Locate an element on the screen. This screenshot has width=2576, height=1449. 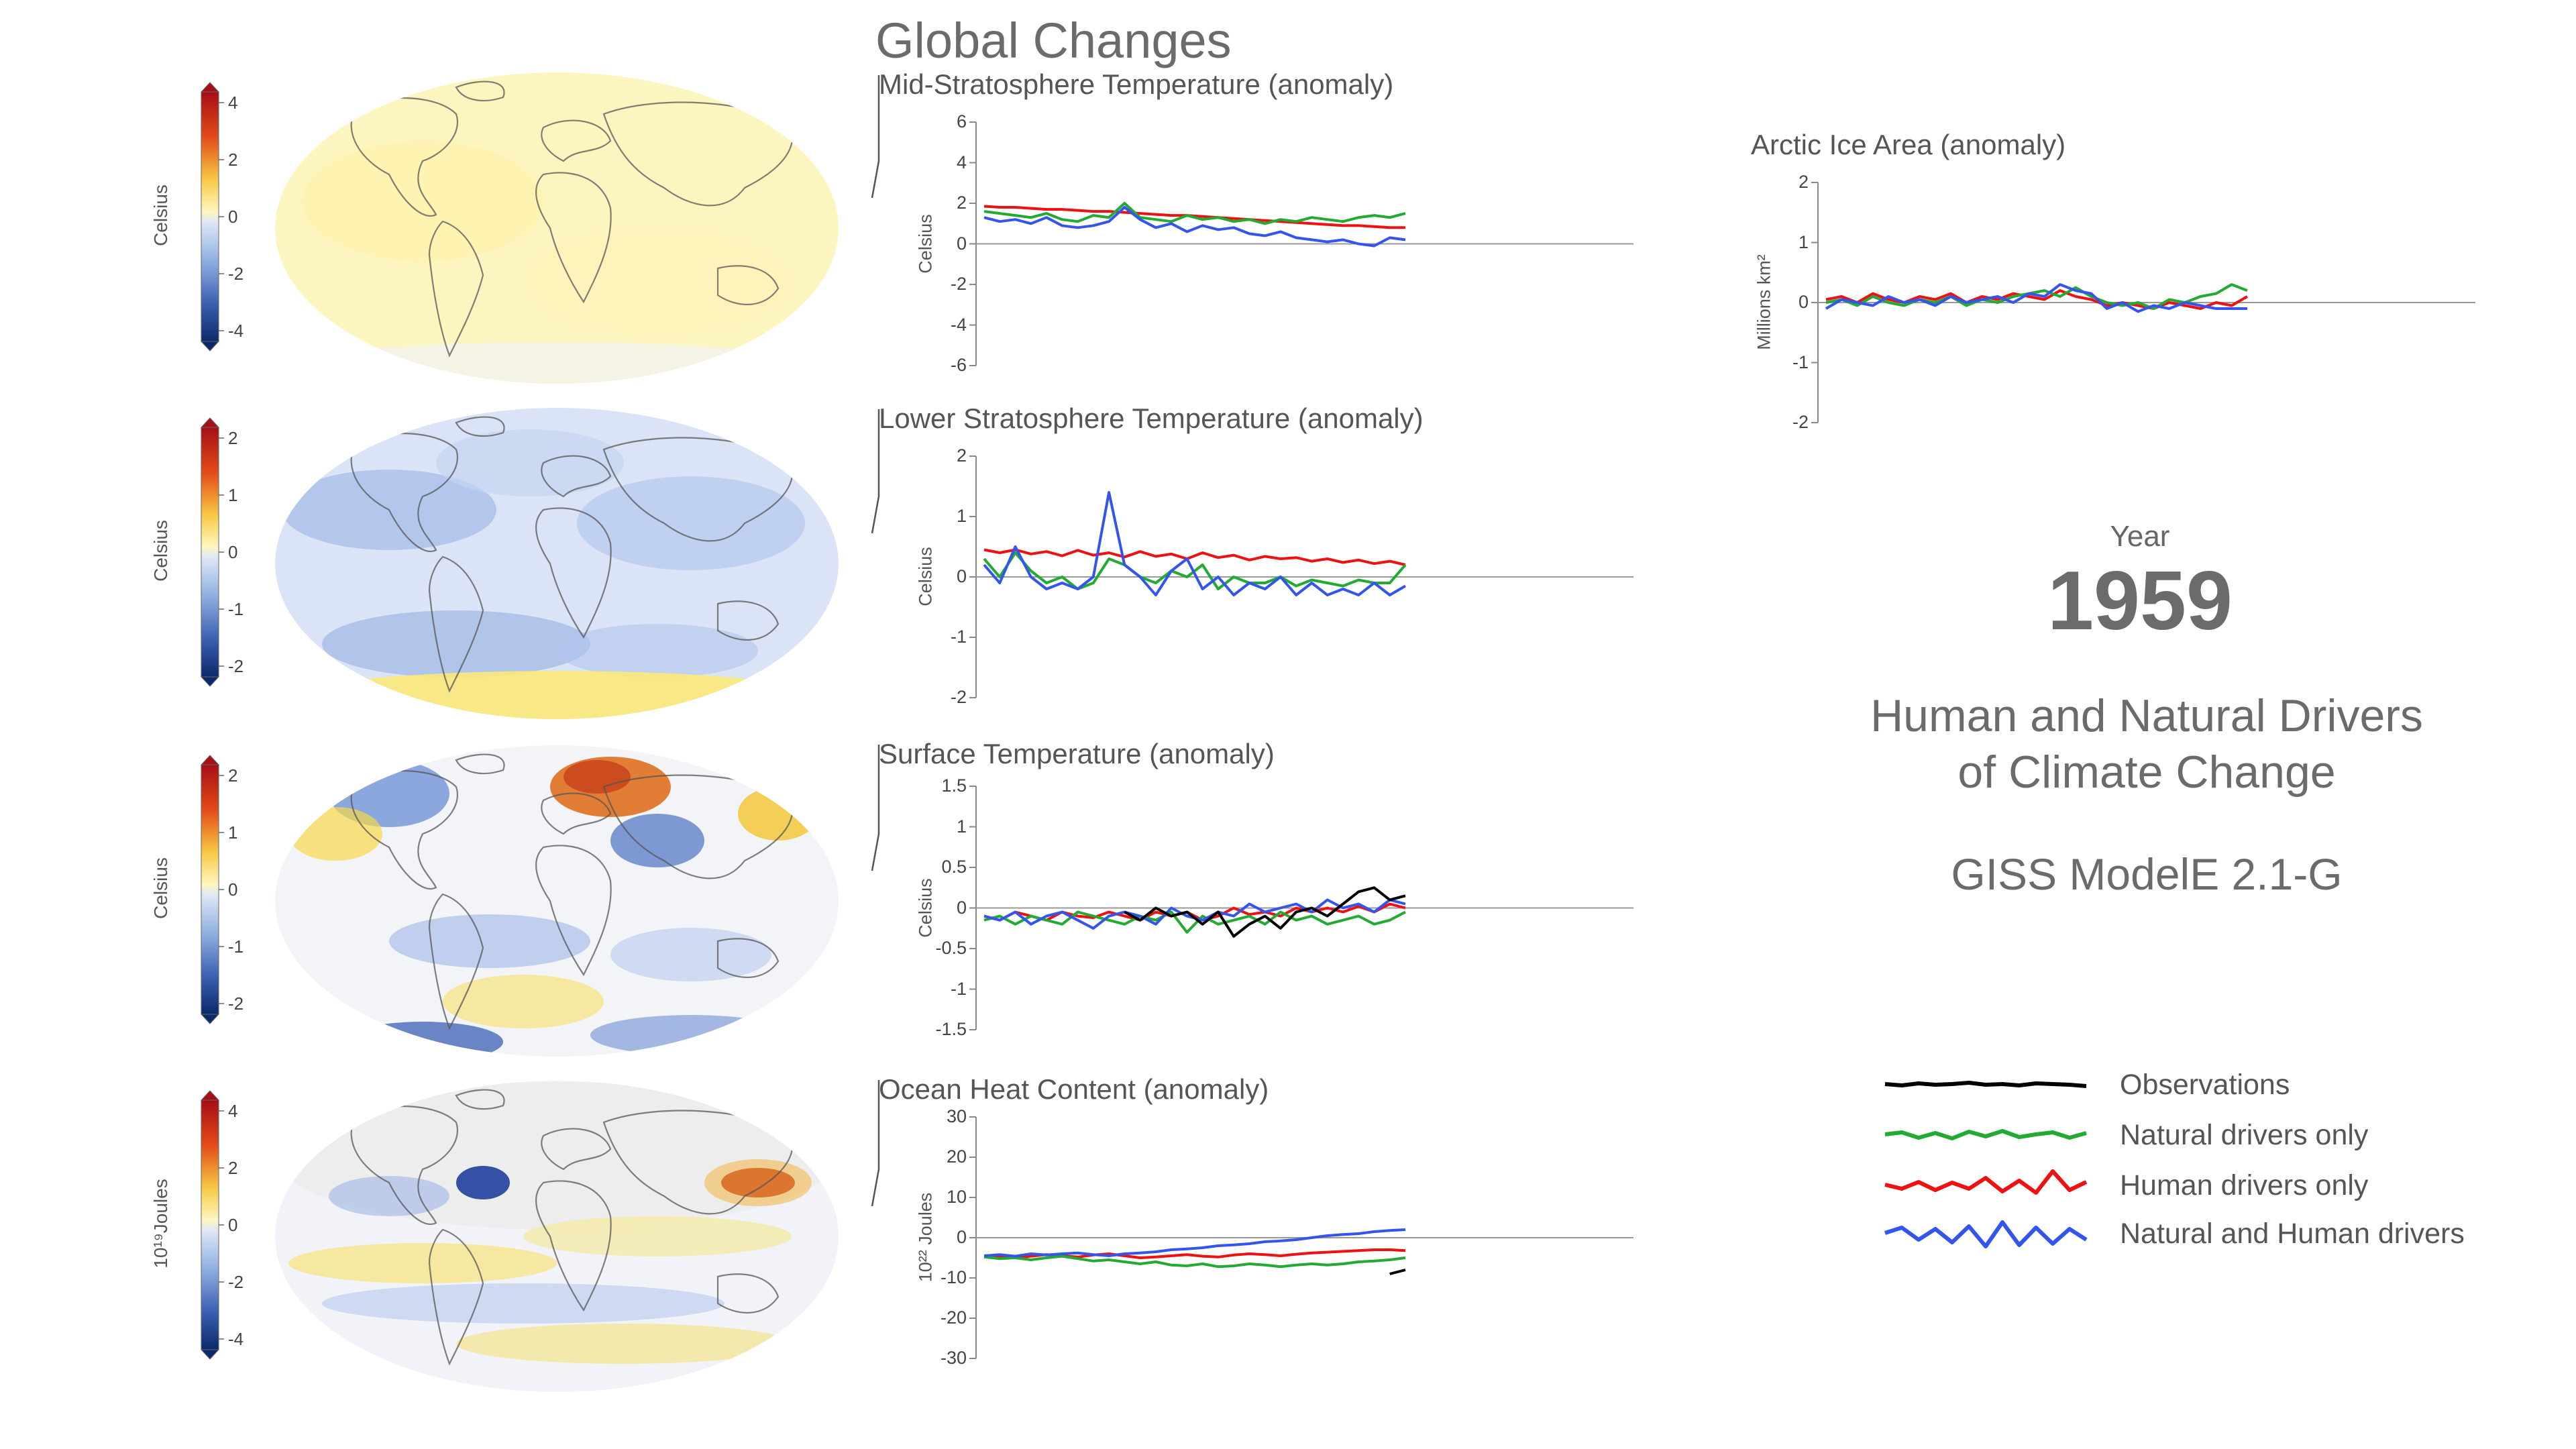
colorbar-mid-strat is located at coordinates (212, 217).